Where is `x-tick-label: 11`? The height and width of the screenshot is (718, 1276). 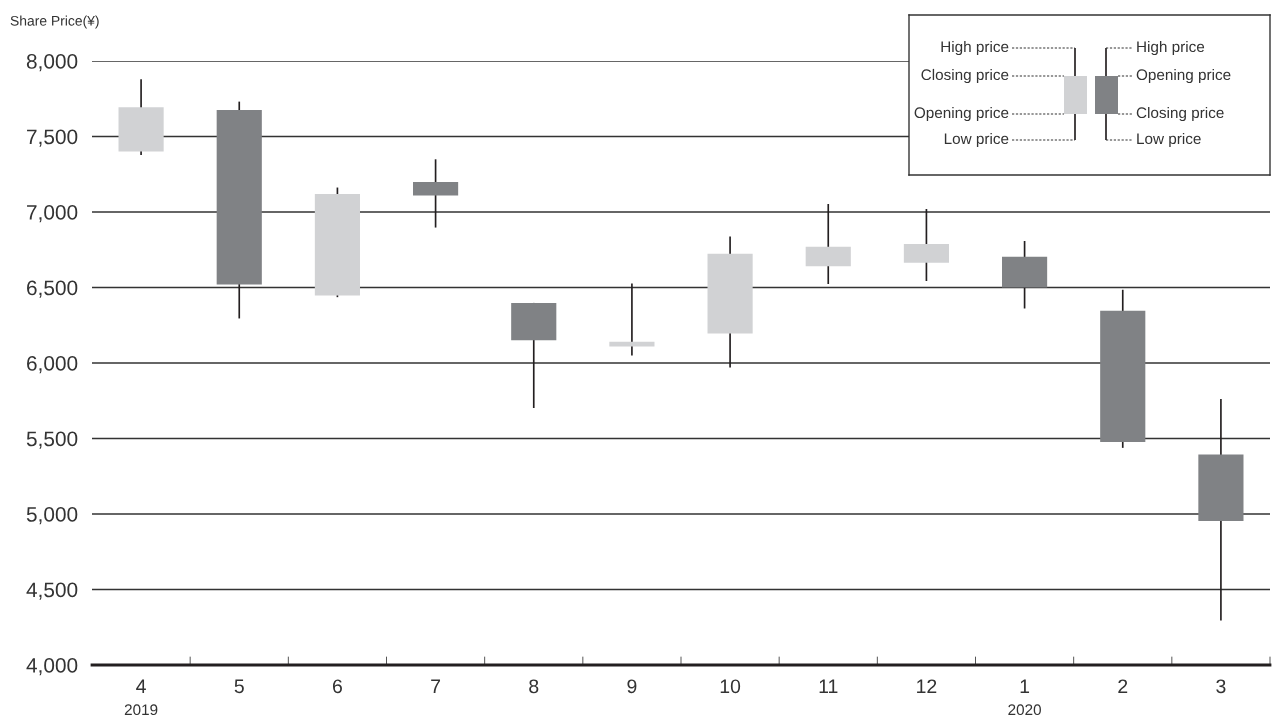 x-tick-label: 11 is located at coordinates (828, 686).